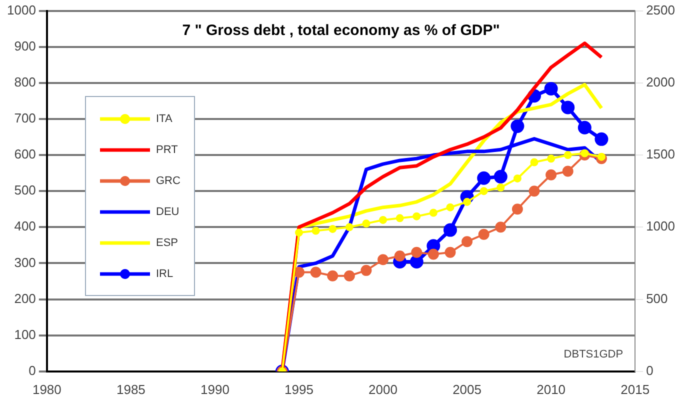  I want to click on y-tick-label: 600, so click(25, 154).